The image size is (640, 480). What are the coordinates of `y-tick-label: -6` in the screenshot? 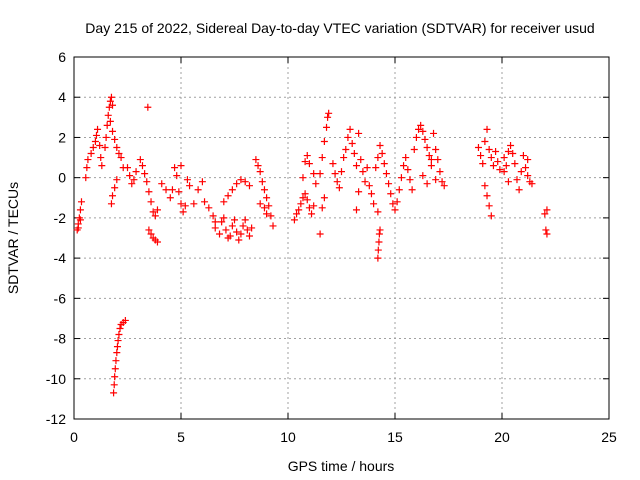 It's located at (60, 298).